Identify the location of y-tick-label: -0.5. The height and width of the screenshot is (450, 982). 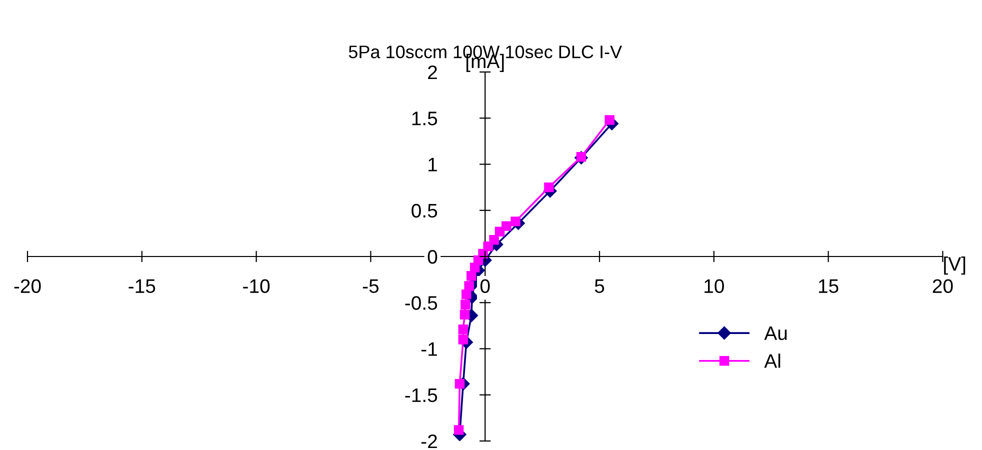
(421, 303).